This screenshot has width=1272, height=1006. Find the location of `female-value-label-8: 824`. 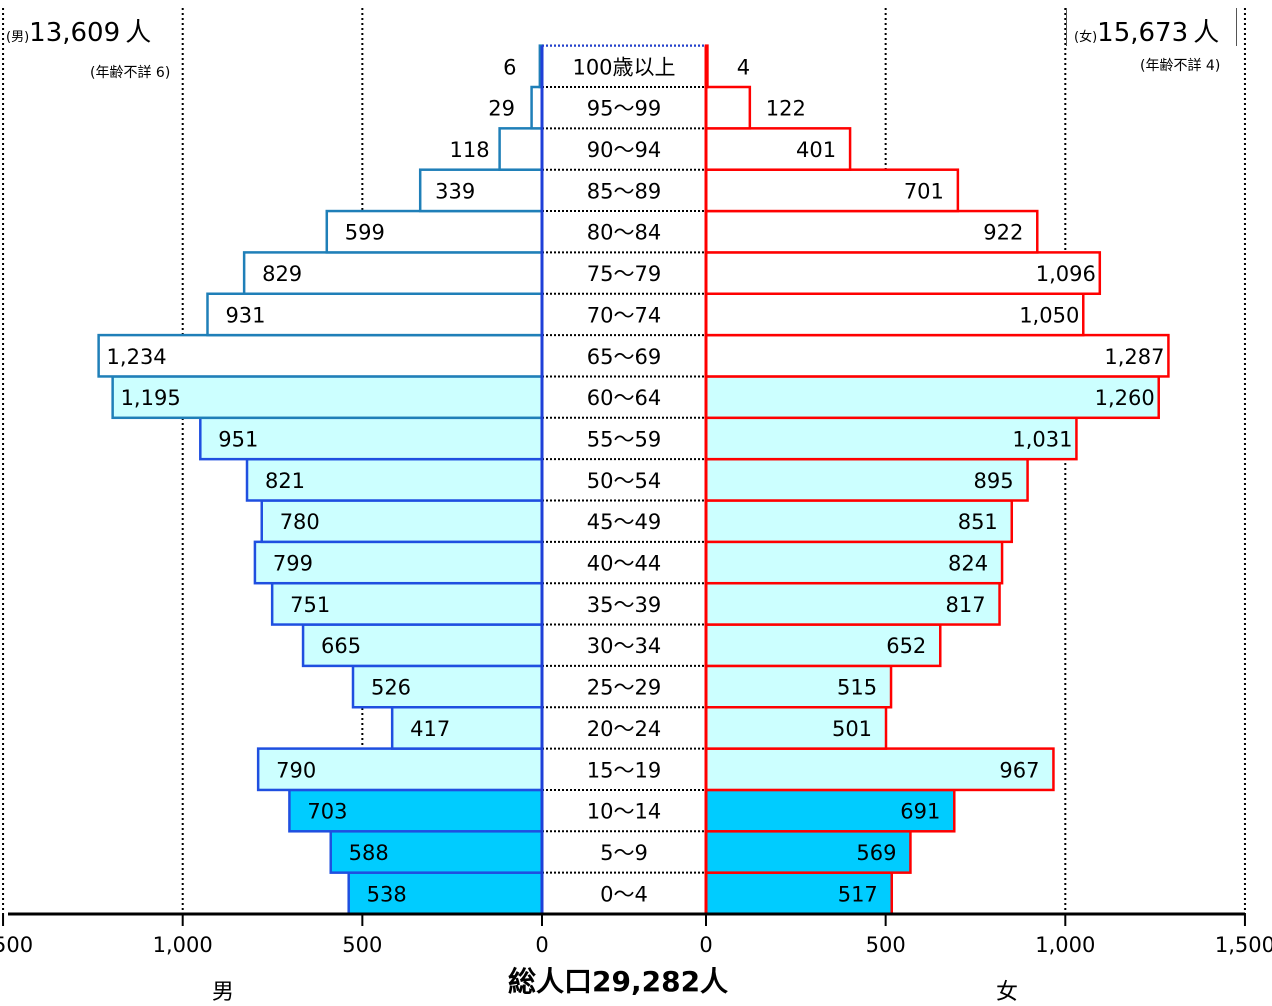

female-value-label-8: 824 is located at coordinates (968, 564).